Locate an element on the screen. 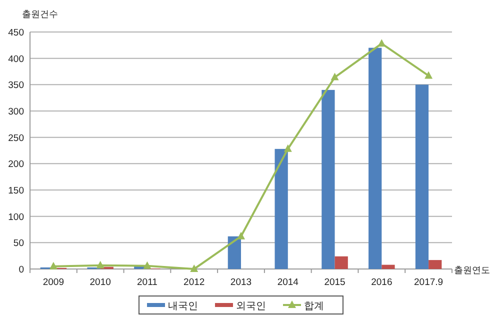 This screenshot has height=324, width=490. y-tick-label: 400 is located at coordinates (16, 59).